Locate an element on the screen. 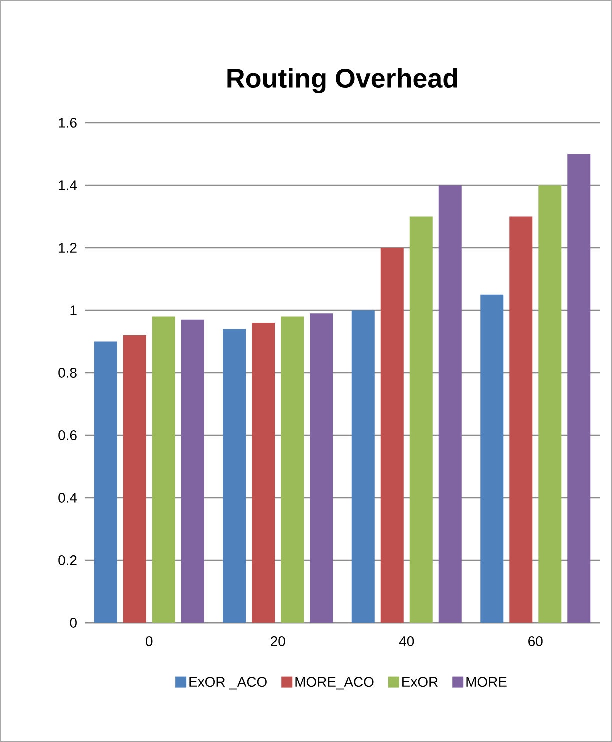  y-tick-label: 0.8 is located at coordinates (67, 373).